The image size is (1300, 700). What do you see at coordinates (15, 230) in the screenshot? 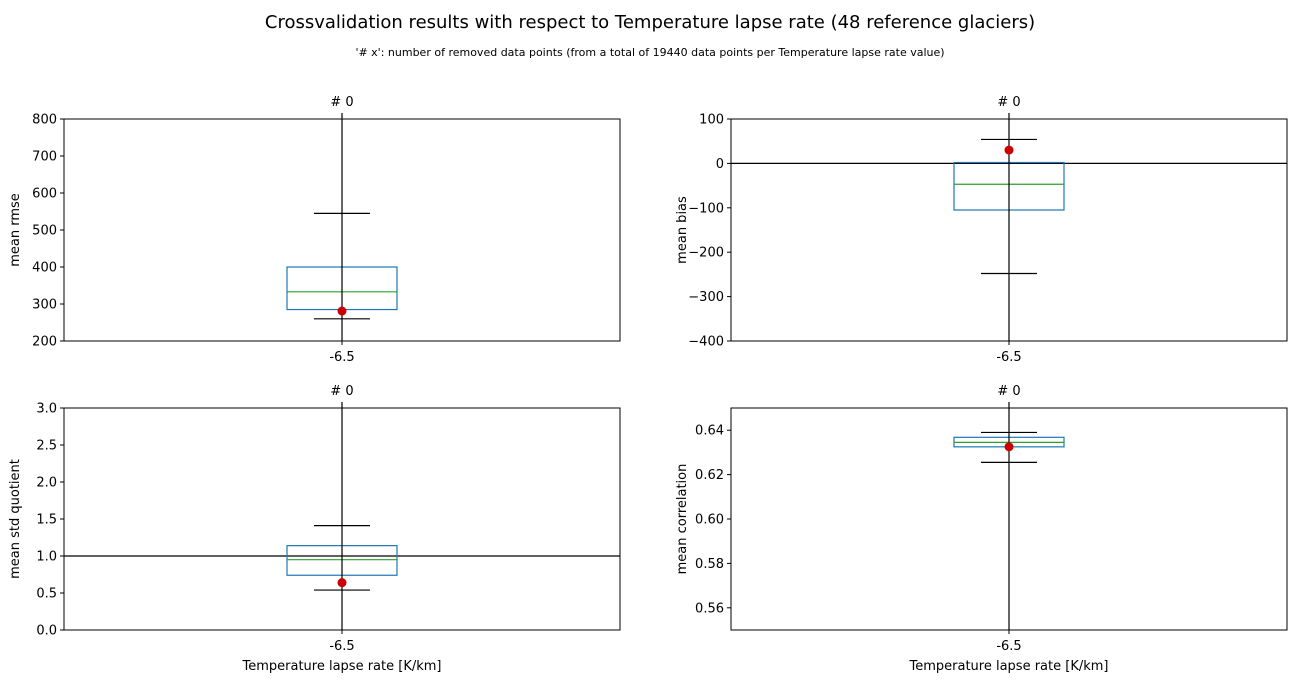
I see `y-axis-label: mean rmse` at bounding box center [15, 230].